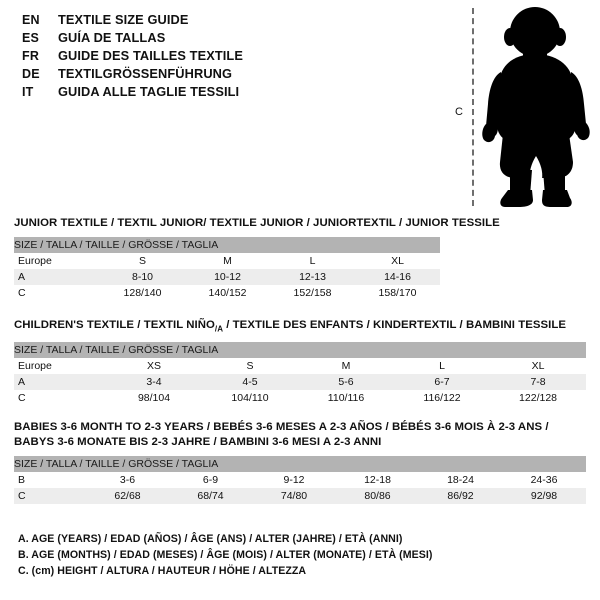 This screenshot has width=600, height=600. I want to click on language-title: GUÍA DE TALLAS, so click(112, 37).